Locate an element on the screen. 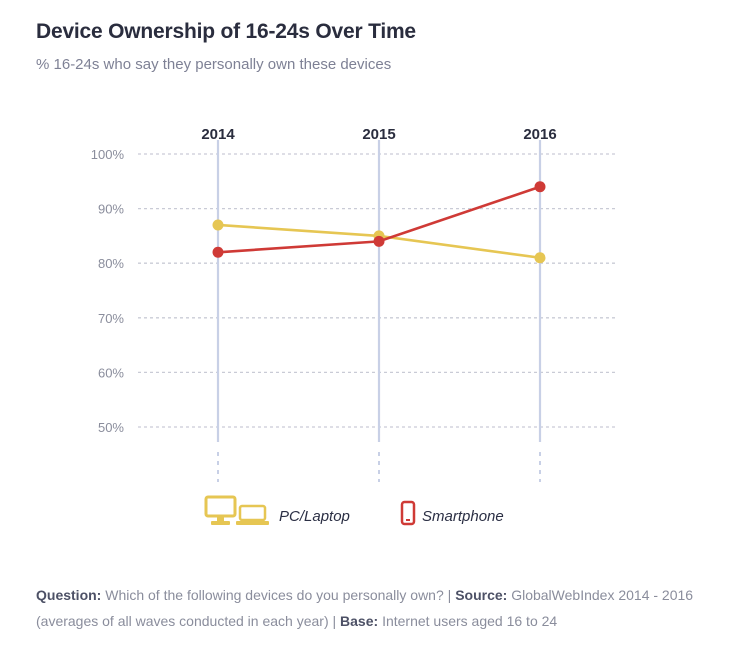  smartphone-icon is located at coordinates (408, 513).